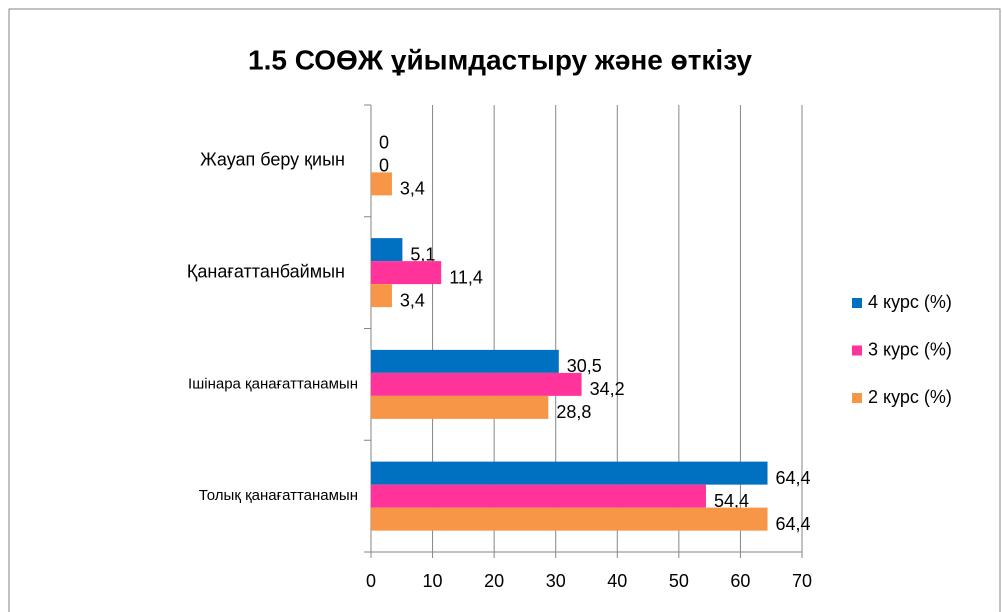 The width and height of the screenshot is (1002, 612). What do you see at coordinates (266, 271) in the screenshot?
I see `y-tick-label: Қанағаттанбаймын` at bounding box center [266, 271].